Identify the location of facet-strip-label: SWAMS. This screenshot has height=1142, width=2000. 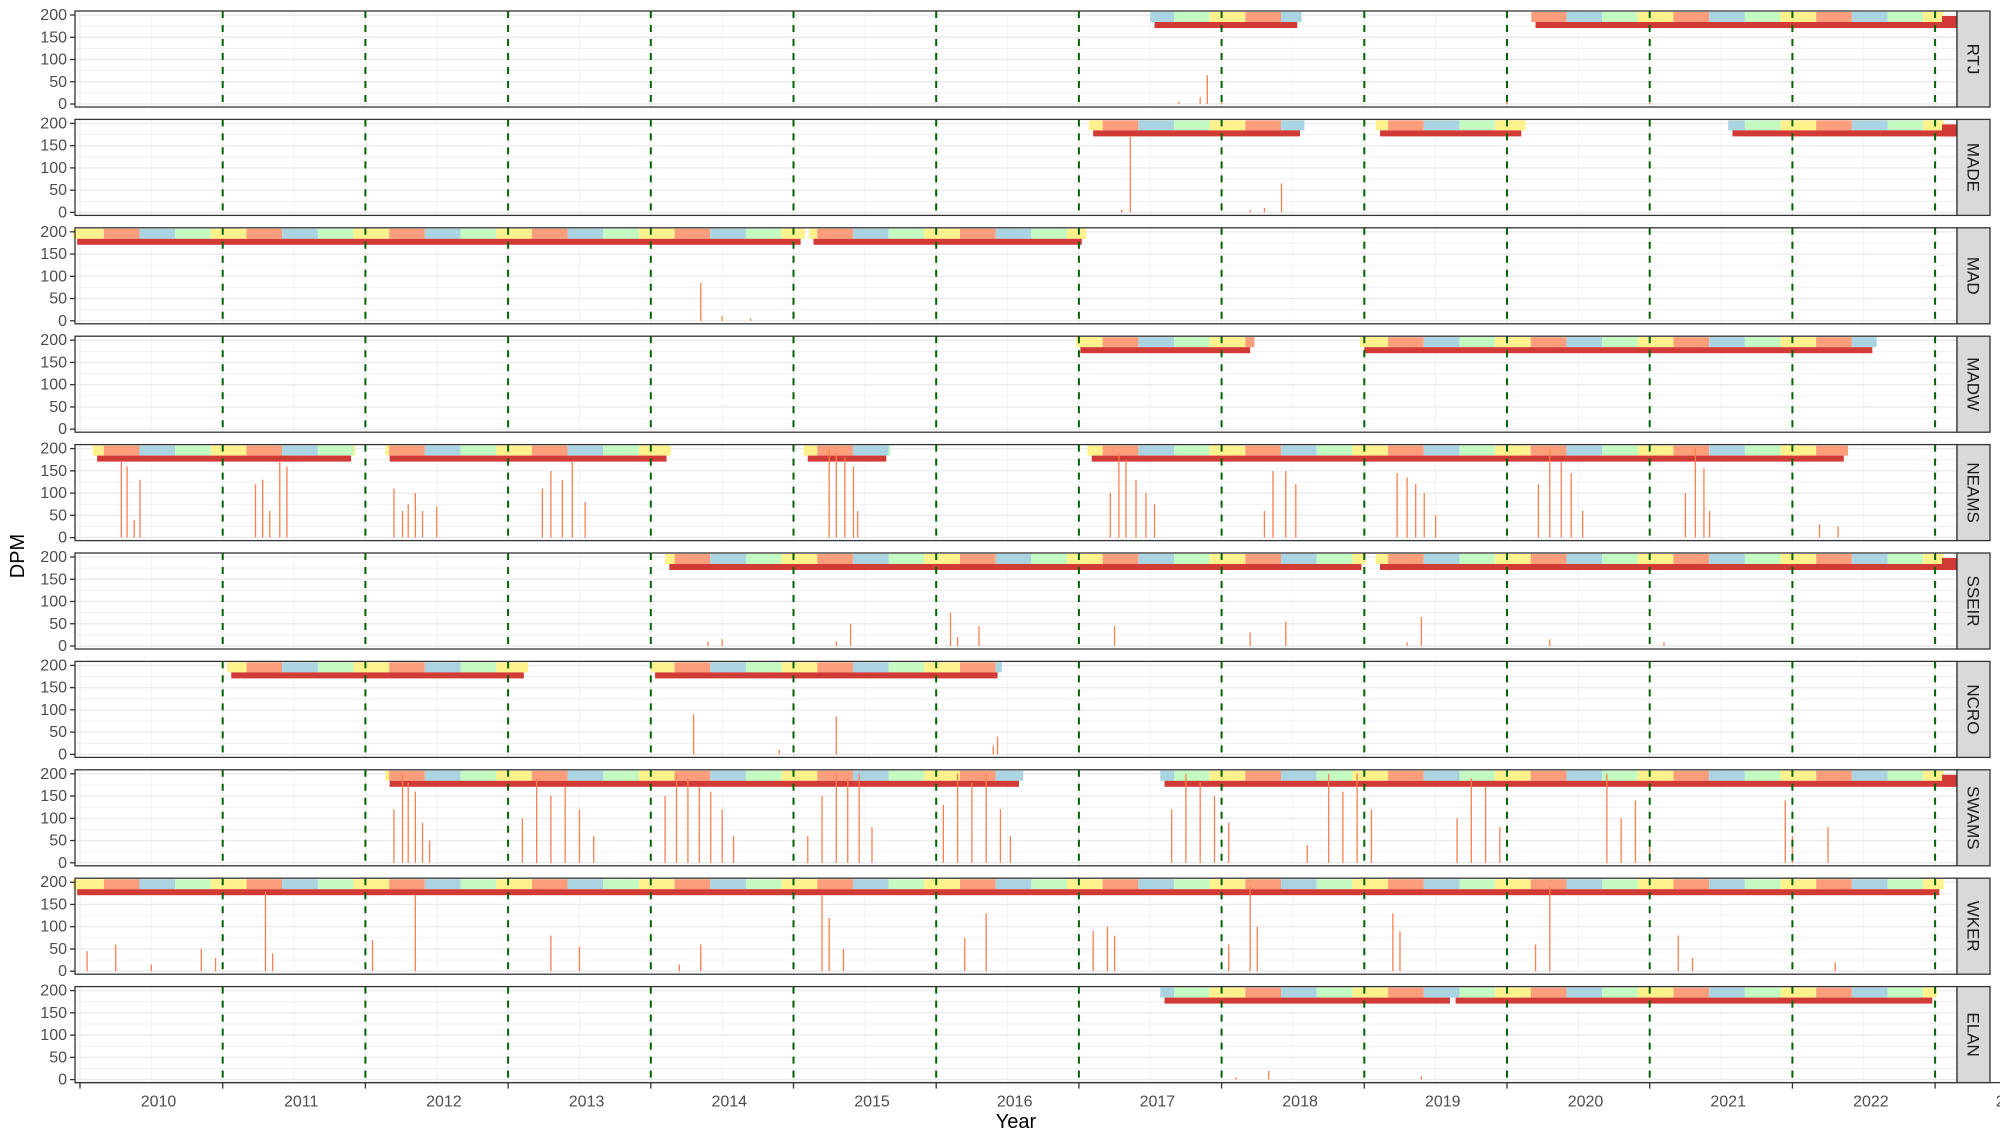
(1973, 818).